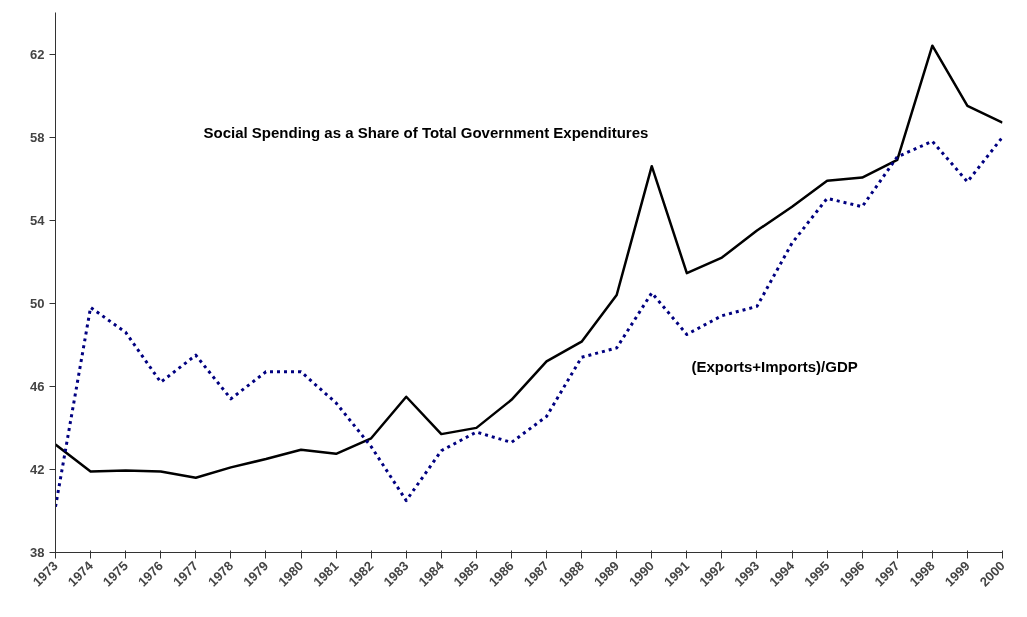 The height and width of the screenshot is (617, 1027). I want to click on annotation: Social Spending as a Share of Total Government Expenditures, so click(426, 132).